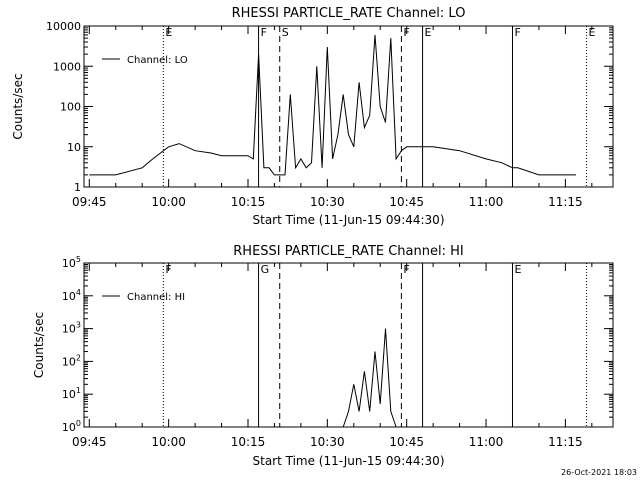  I want to click on y-tick-label: 10⁴, so click(71, 295).